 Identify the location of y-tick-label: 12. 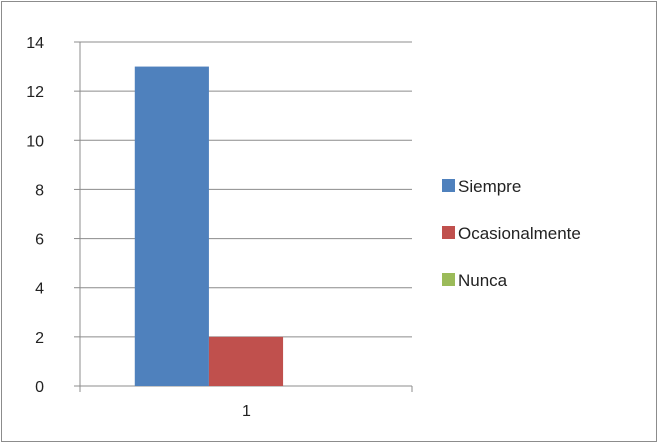
(35, 92).